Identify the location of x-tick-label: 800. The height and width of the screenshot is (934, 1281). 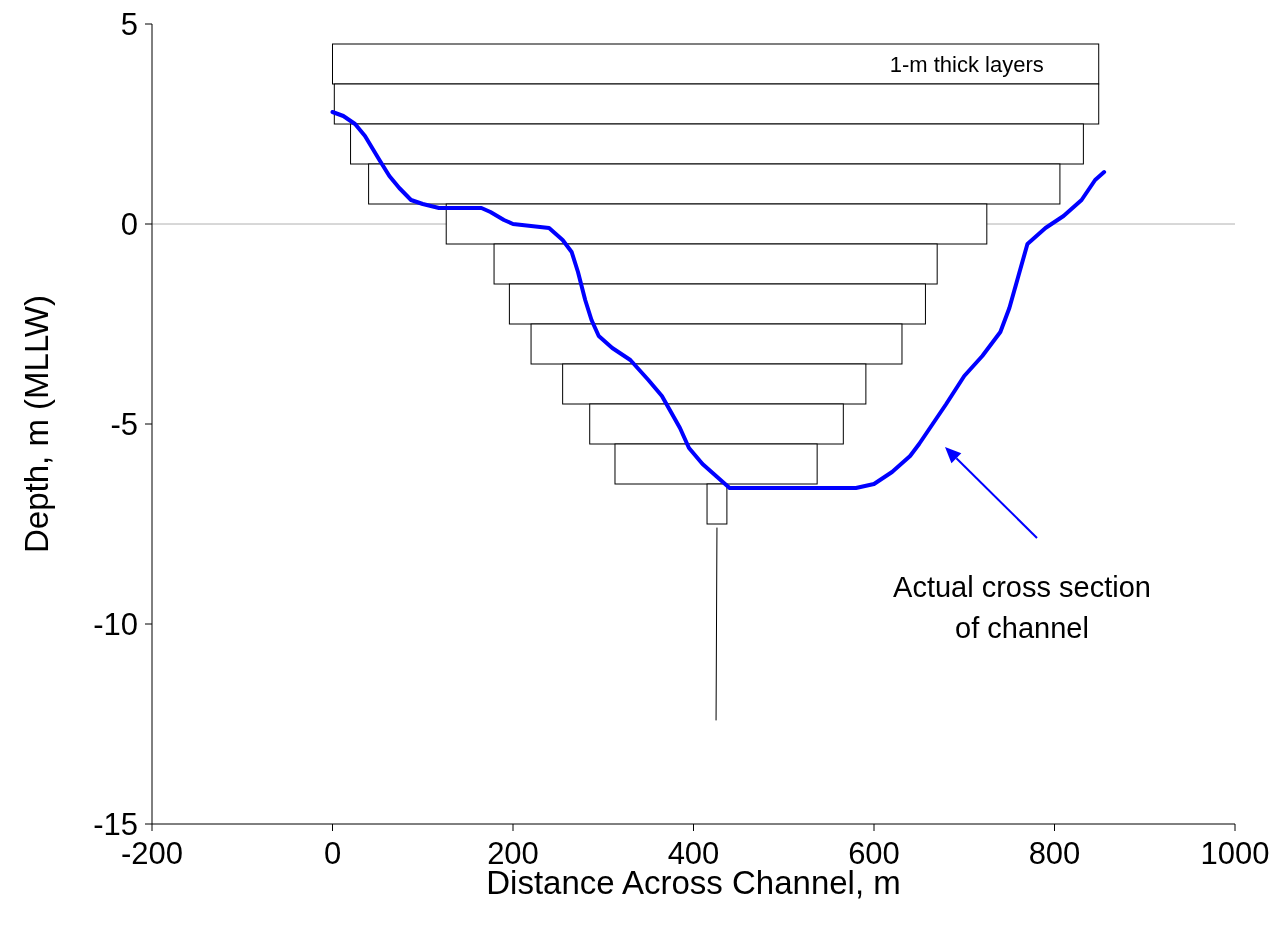
(1054, 853).